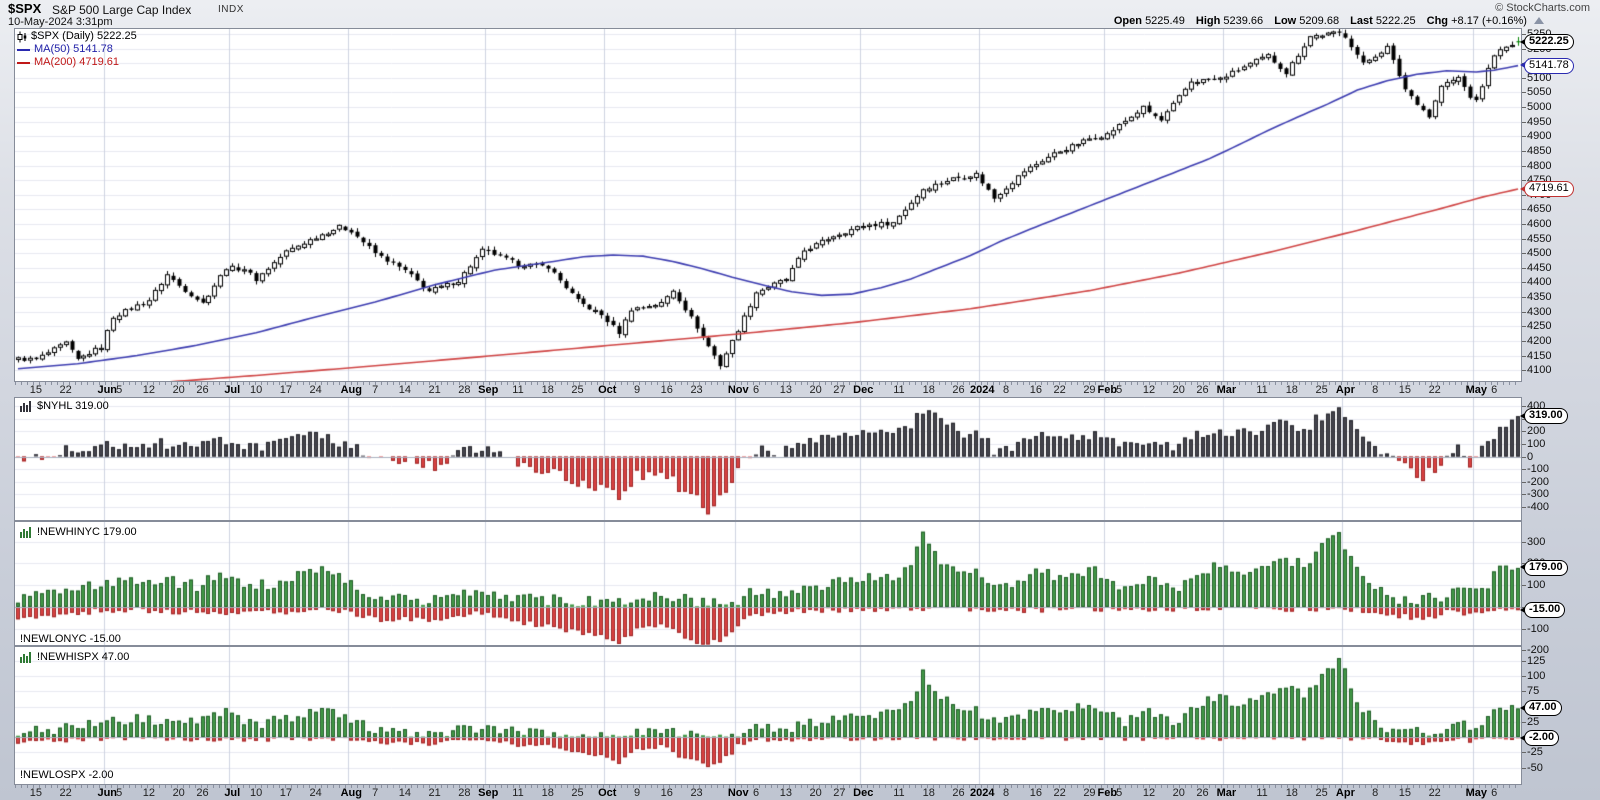  Describe the element at coordinates (107, 793) in the screenshot. I see `x-axis-label: Jun` at that location.